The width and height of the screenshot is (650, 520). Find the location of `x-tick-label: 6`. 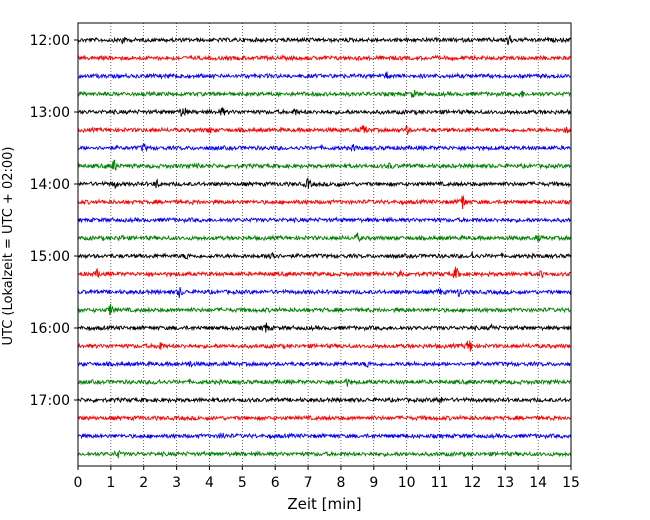

x-tick-label: 6 is located at coordinates (275, 483).